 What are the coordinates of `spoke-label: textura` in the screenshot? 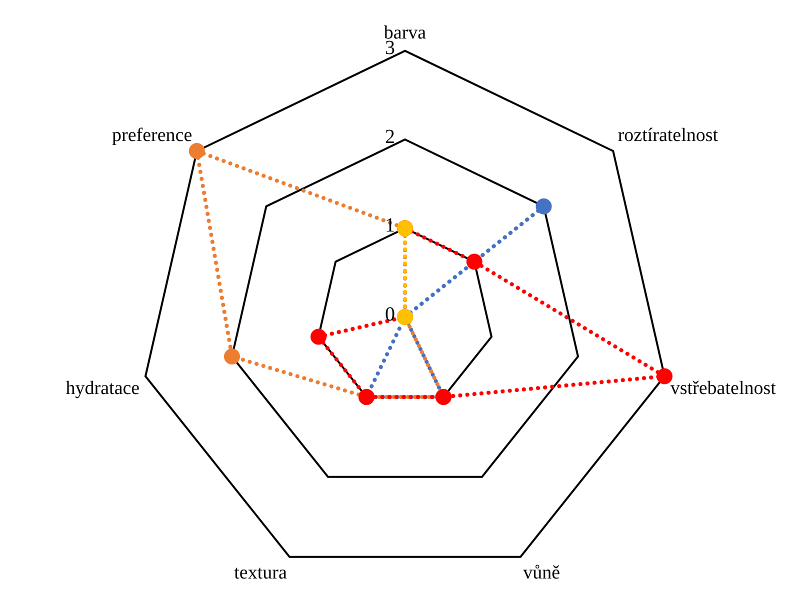 It's located at (261, 573).